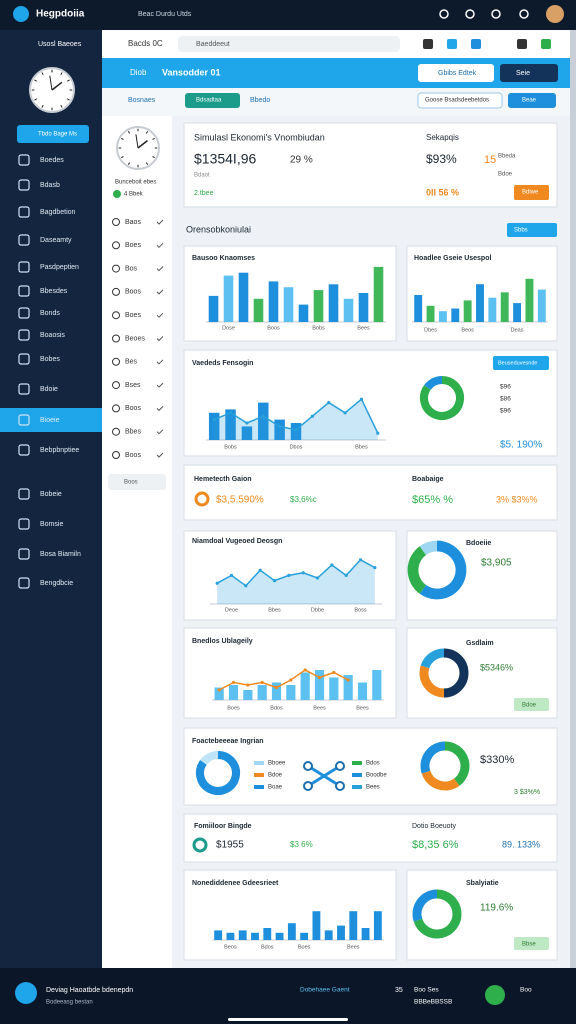  Describe the element at coordinates (51, 83) in the screenshot. I see `clock-hand` at that location.